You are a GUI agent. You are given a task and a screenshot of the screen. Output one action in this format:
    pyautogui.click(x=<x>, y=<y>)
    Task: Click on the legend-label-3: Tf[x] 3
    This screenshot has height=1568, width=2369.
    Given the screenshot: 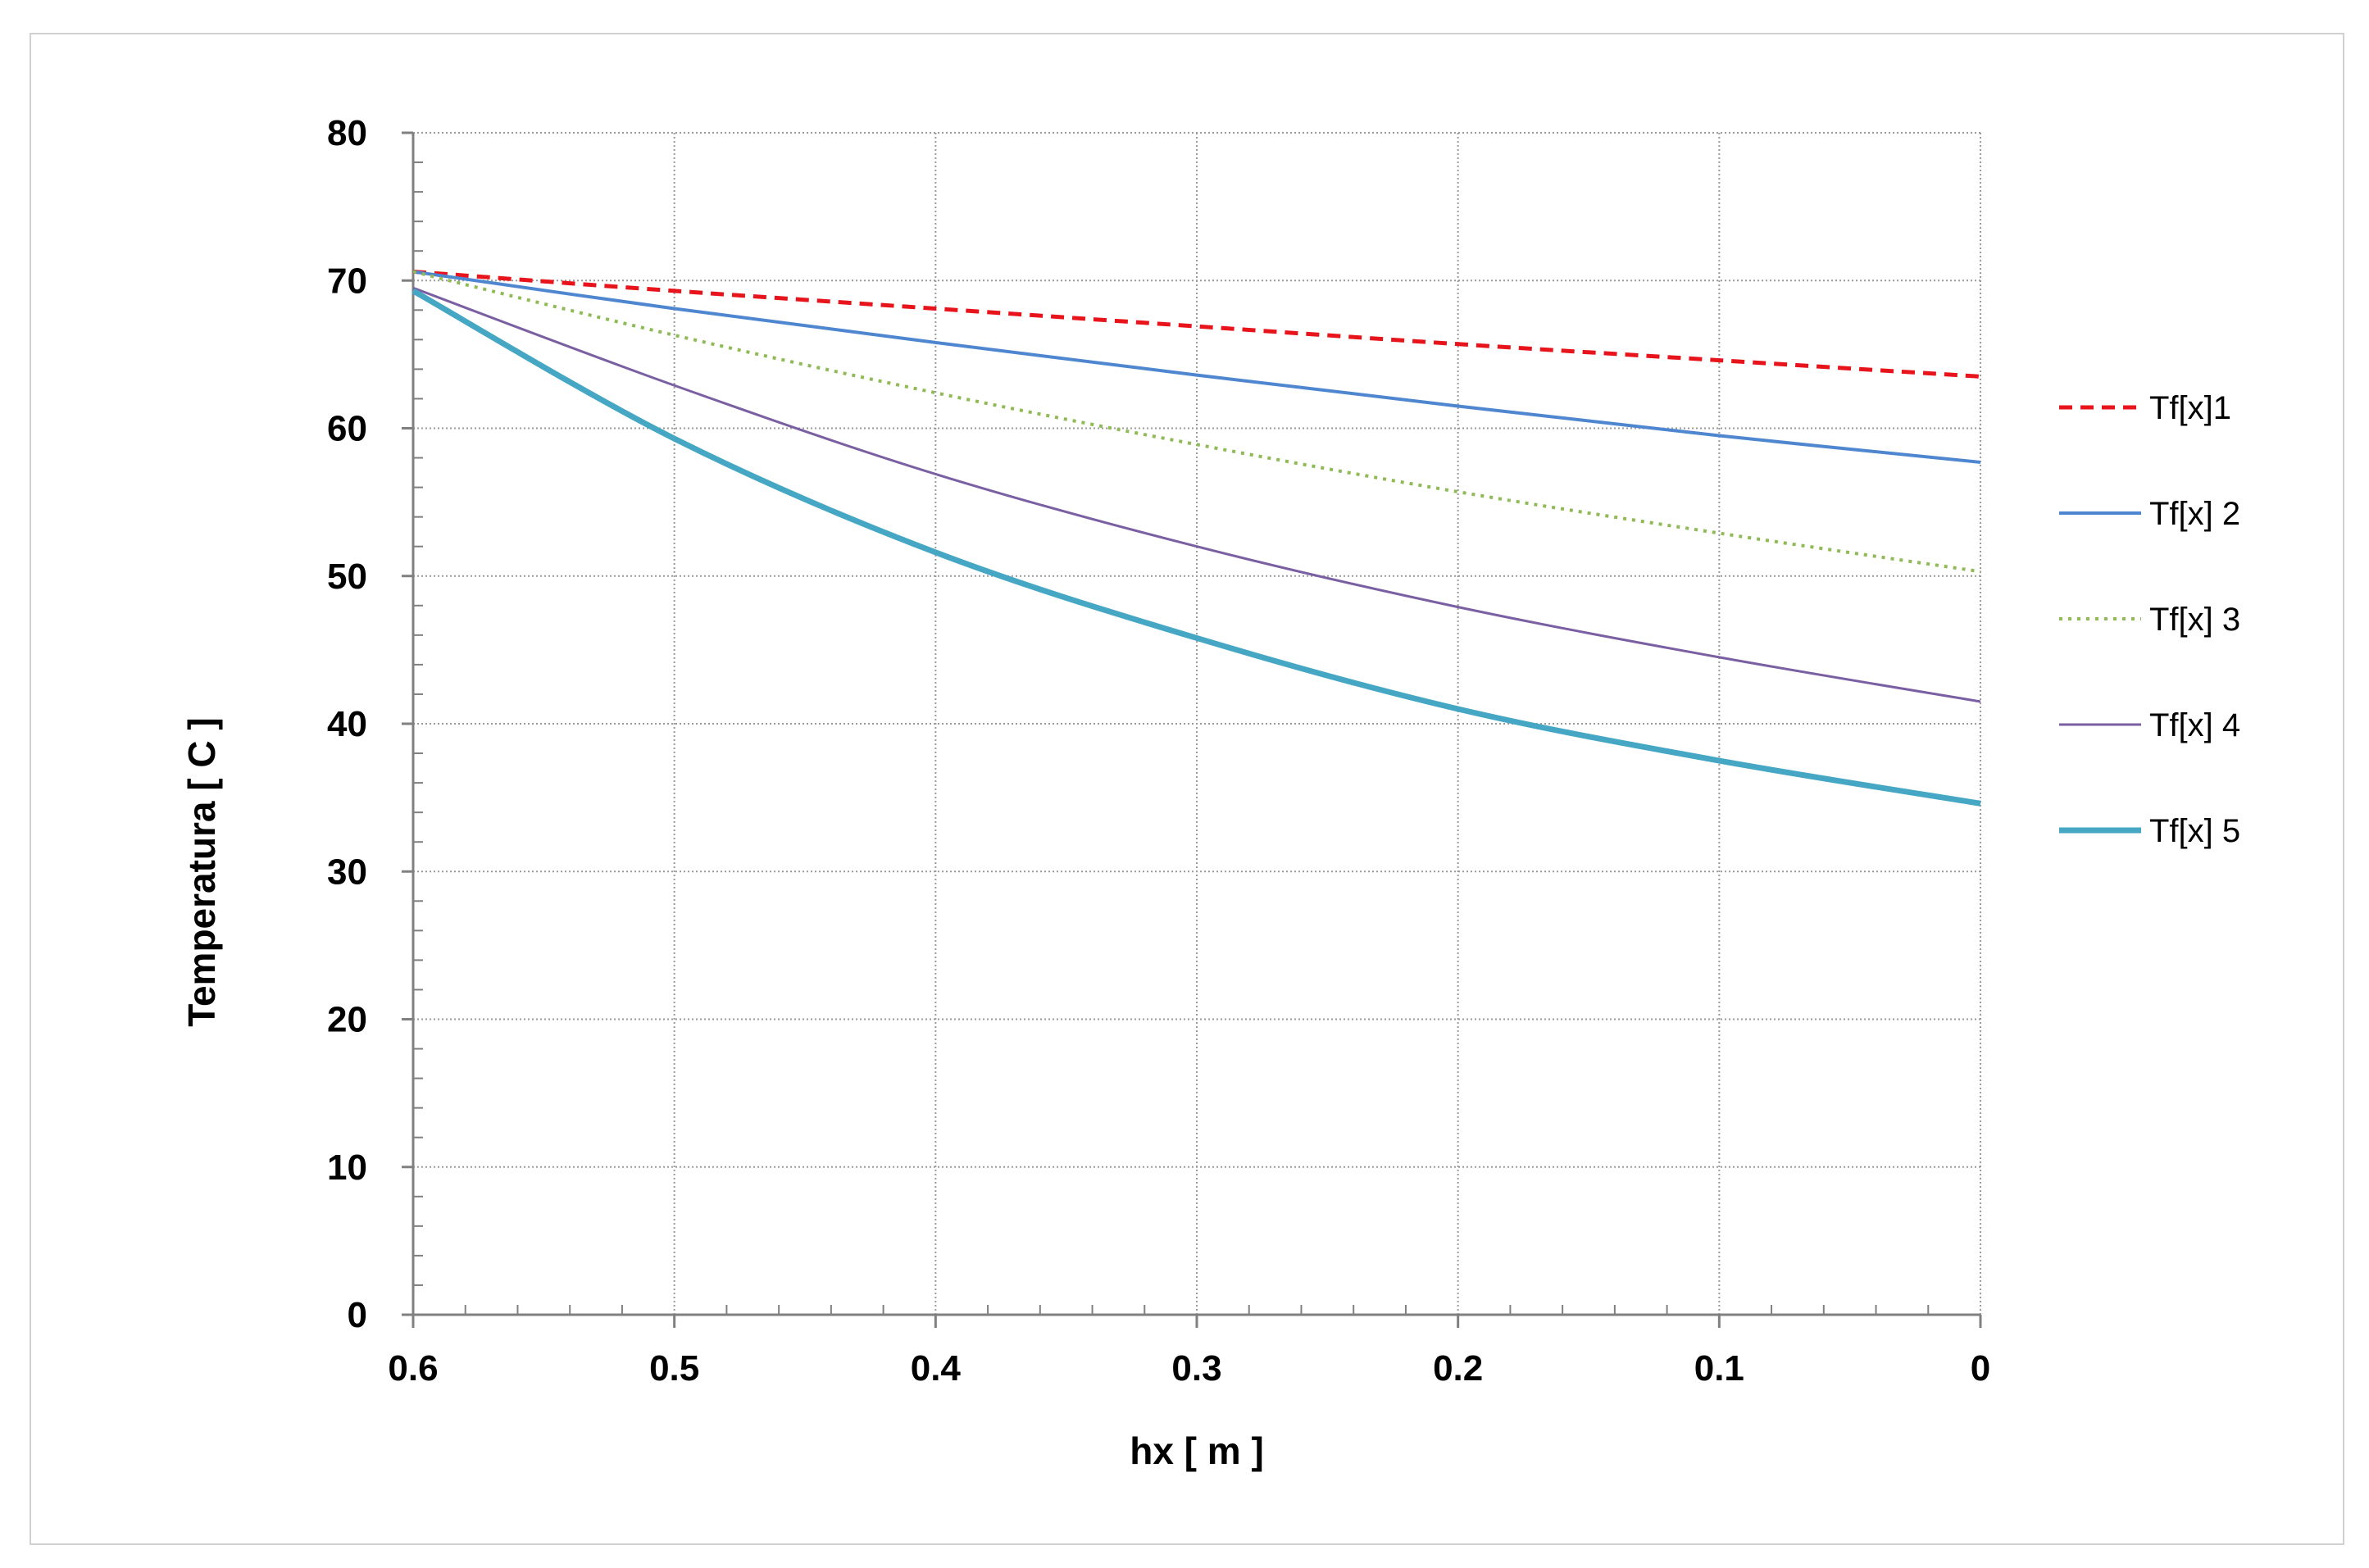 What is the action you would take?
    pyautogui.click(x=2194, y=620)
    